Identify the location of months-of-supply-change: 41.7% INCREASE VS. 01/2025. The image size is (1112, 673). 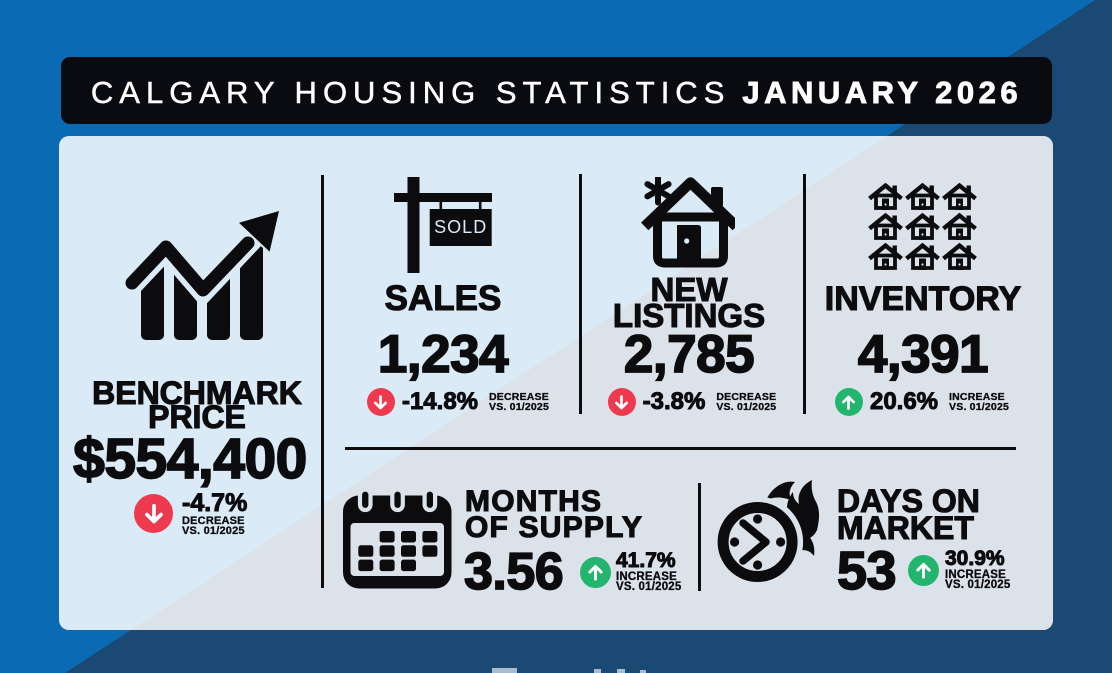
(631, 571).